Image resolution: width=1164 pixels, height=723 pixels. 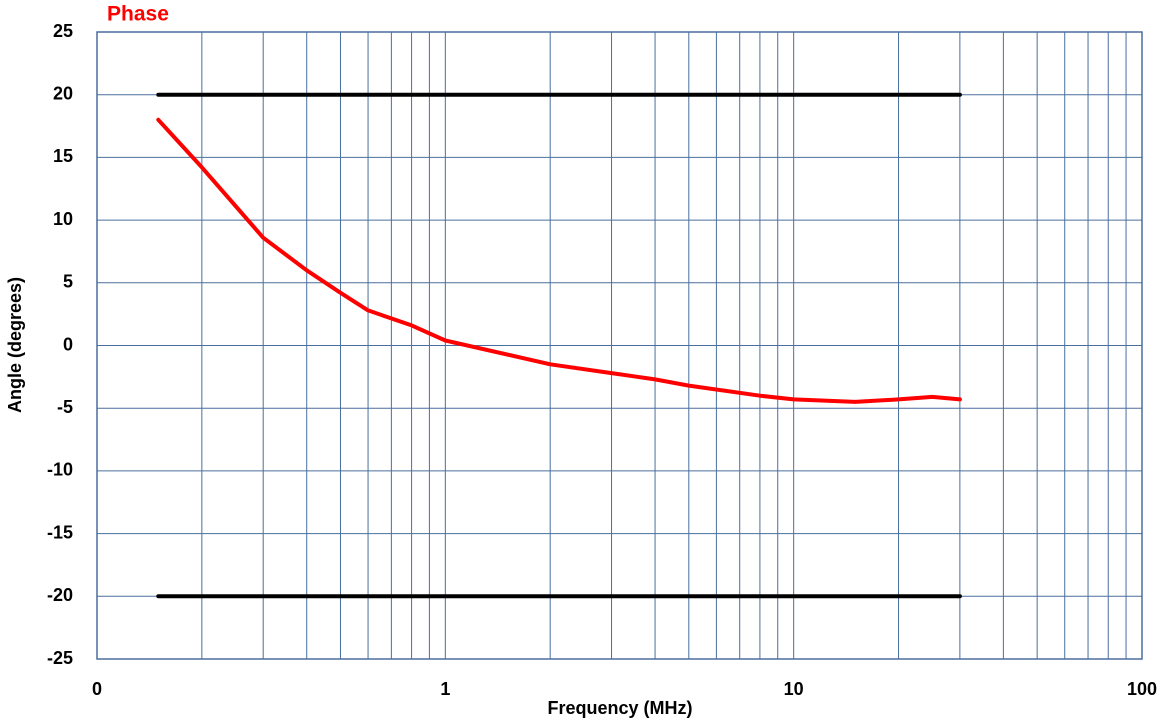 I want to click on y-tick-label: 20, so click(x=63, y=93).